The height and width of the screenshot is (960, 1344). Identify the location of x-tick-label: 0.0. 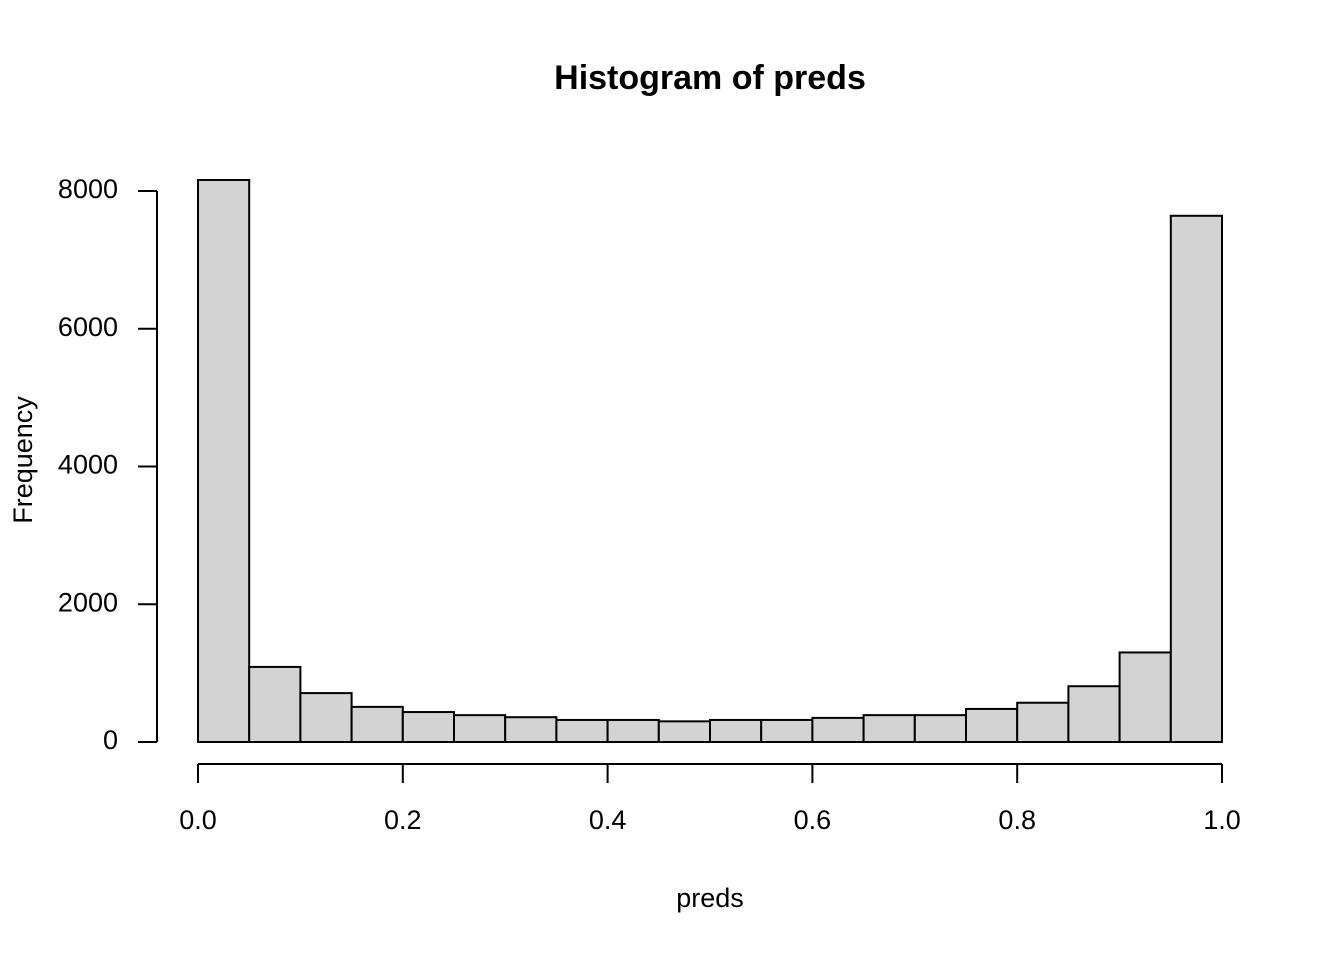
(198, 820).